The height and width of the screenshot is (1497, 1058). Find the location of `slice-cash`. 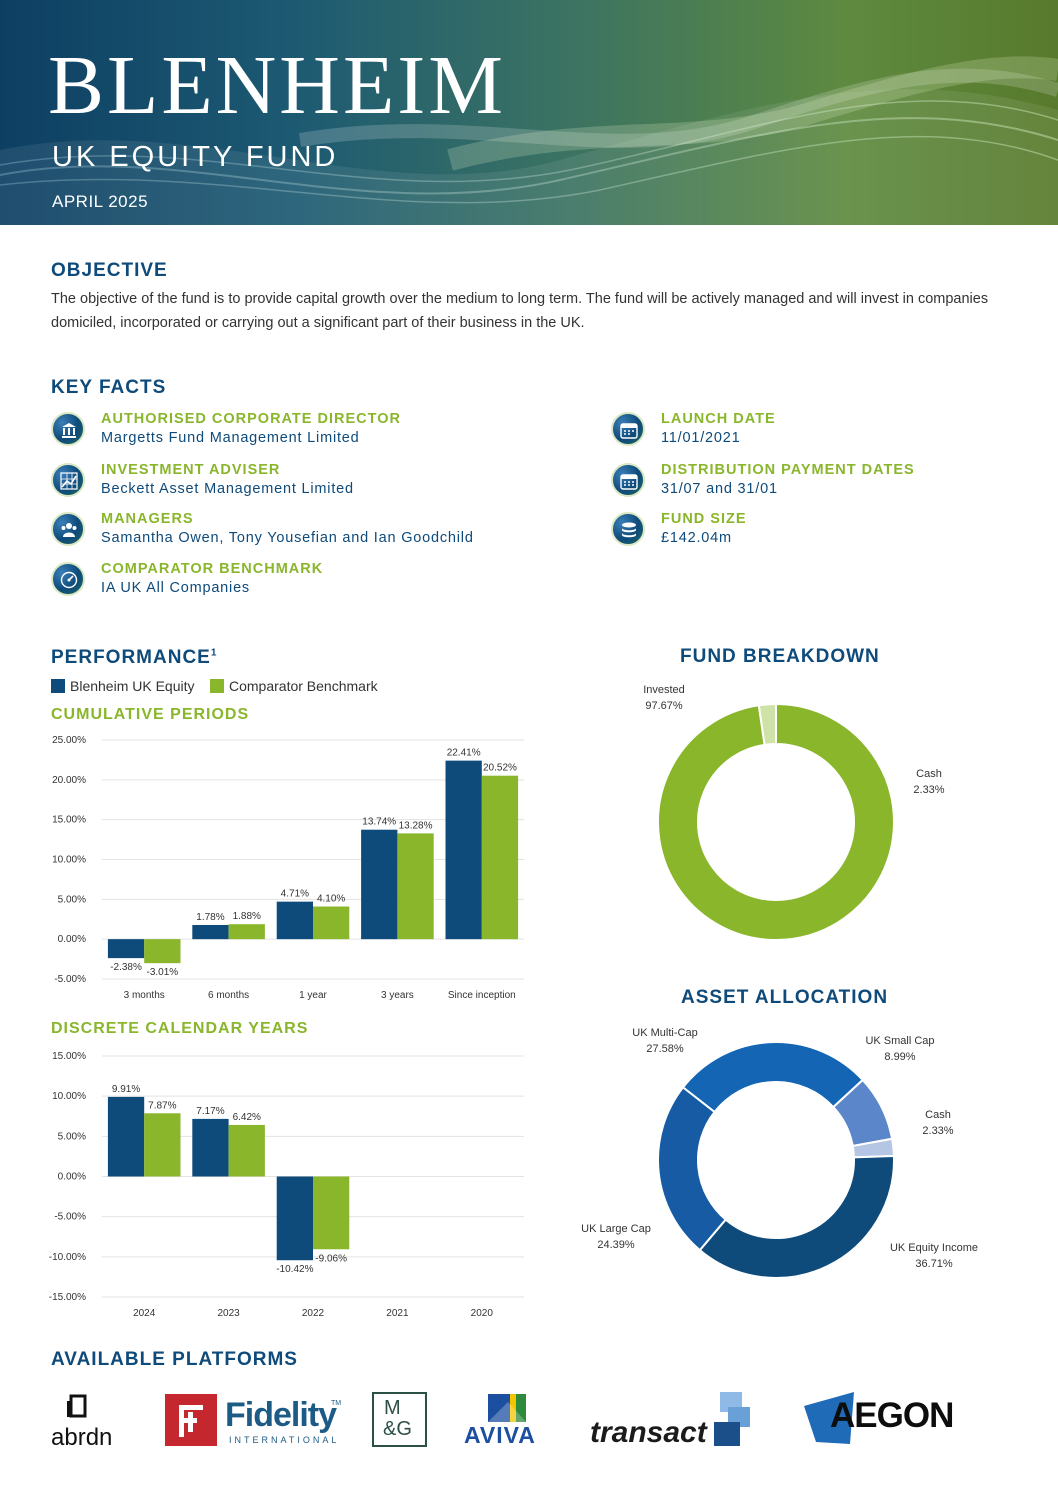

slice-cash is located at coordinates (767, 724).